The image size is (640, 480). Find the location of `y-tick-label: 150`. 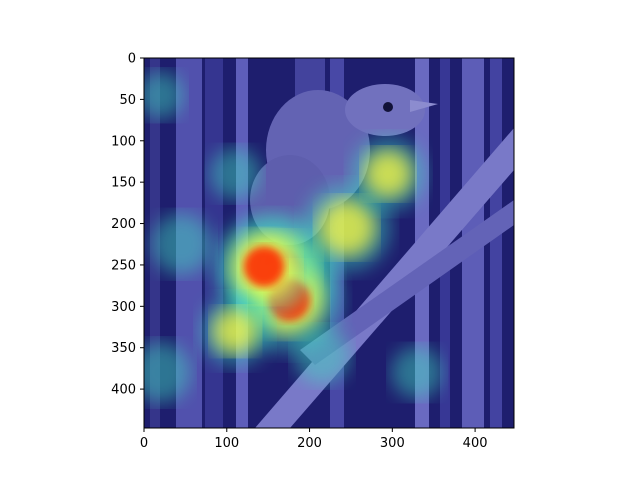

y-tick-label: 150 is located at coordinates (123, 183).